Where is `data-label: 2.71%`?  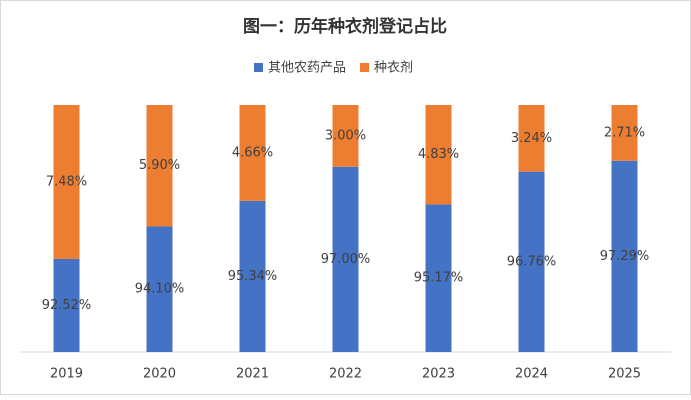 data-label: 2.71% is located at coordinates (624, 132).